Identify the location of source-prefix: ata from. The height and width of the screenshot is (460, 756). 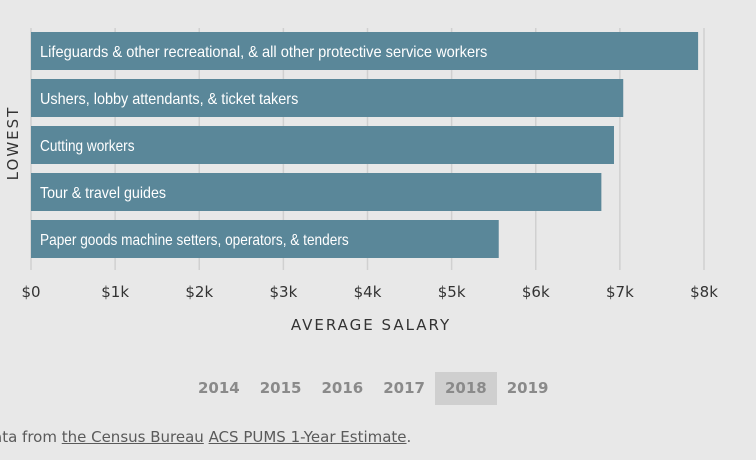
(28, 437).